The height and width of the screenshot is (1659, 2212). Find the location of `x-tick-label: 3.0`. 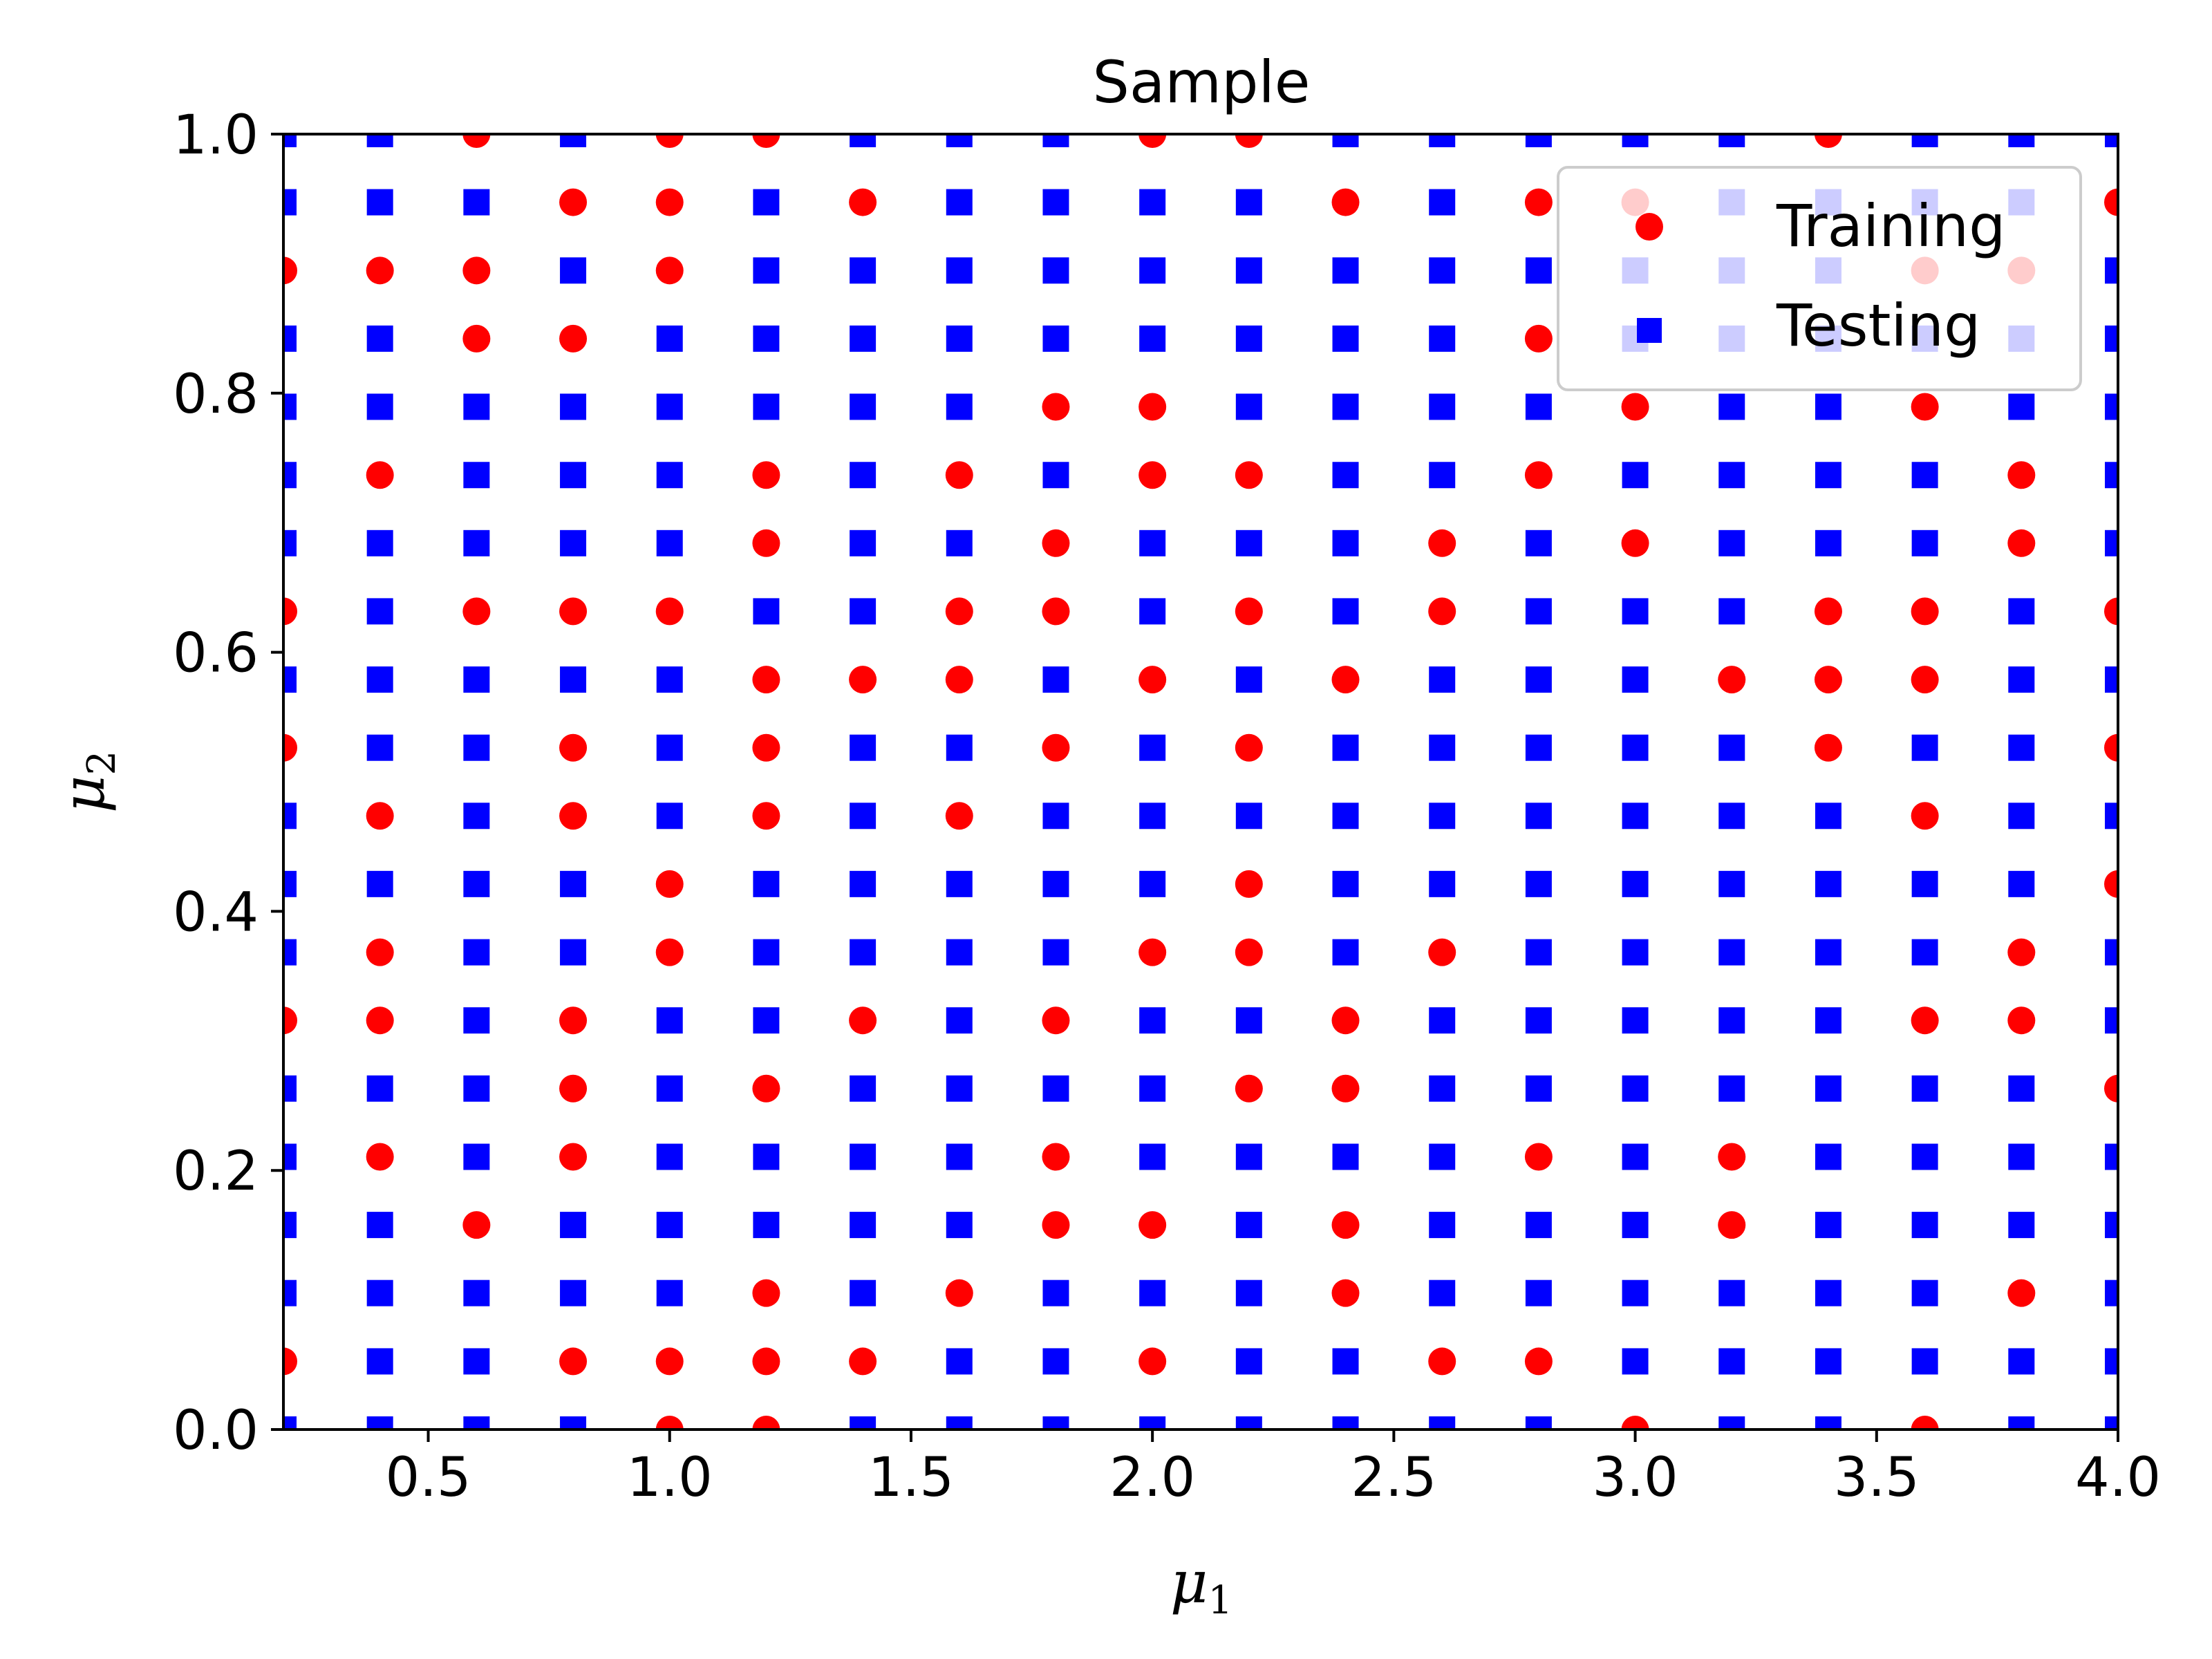

x-tick-label: 3.0 is located at coordinates (1635, 1478).